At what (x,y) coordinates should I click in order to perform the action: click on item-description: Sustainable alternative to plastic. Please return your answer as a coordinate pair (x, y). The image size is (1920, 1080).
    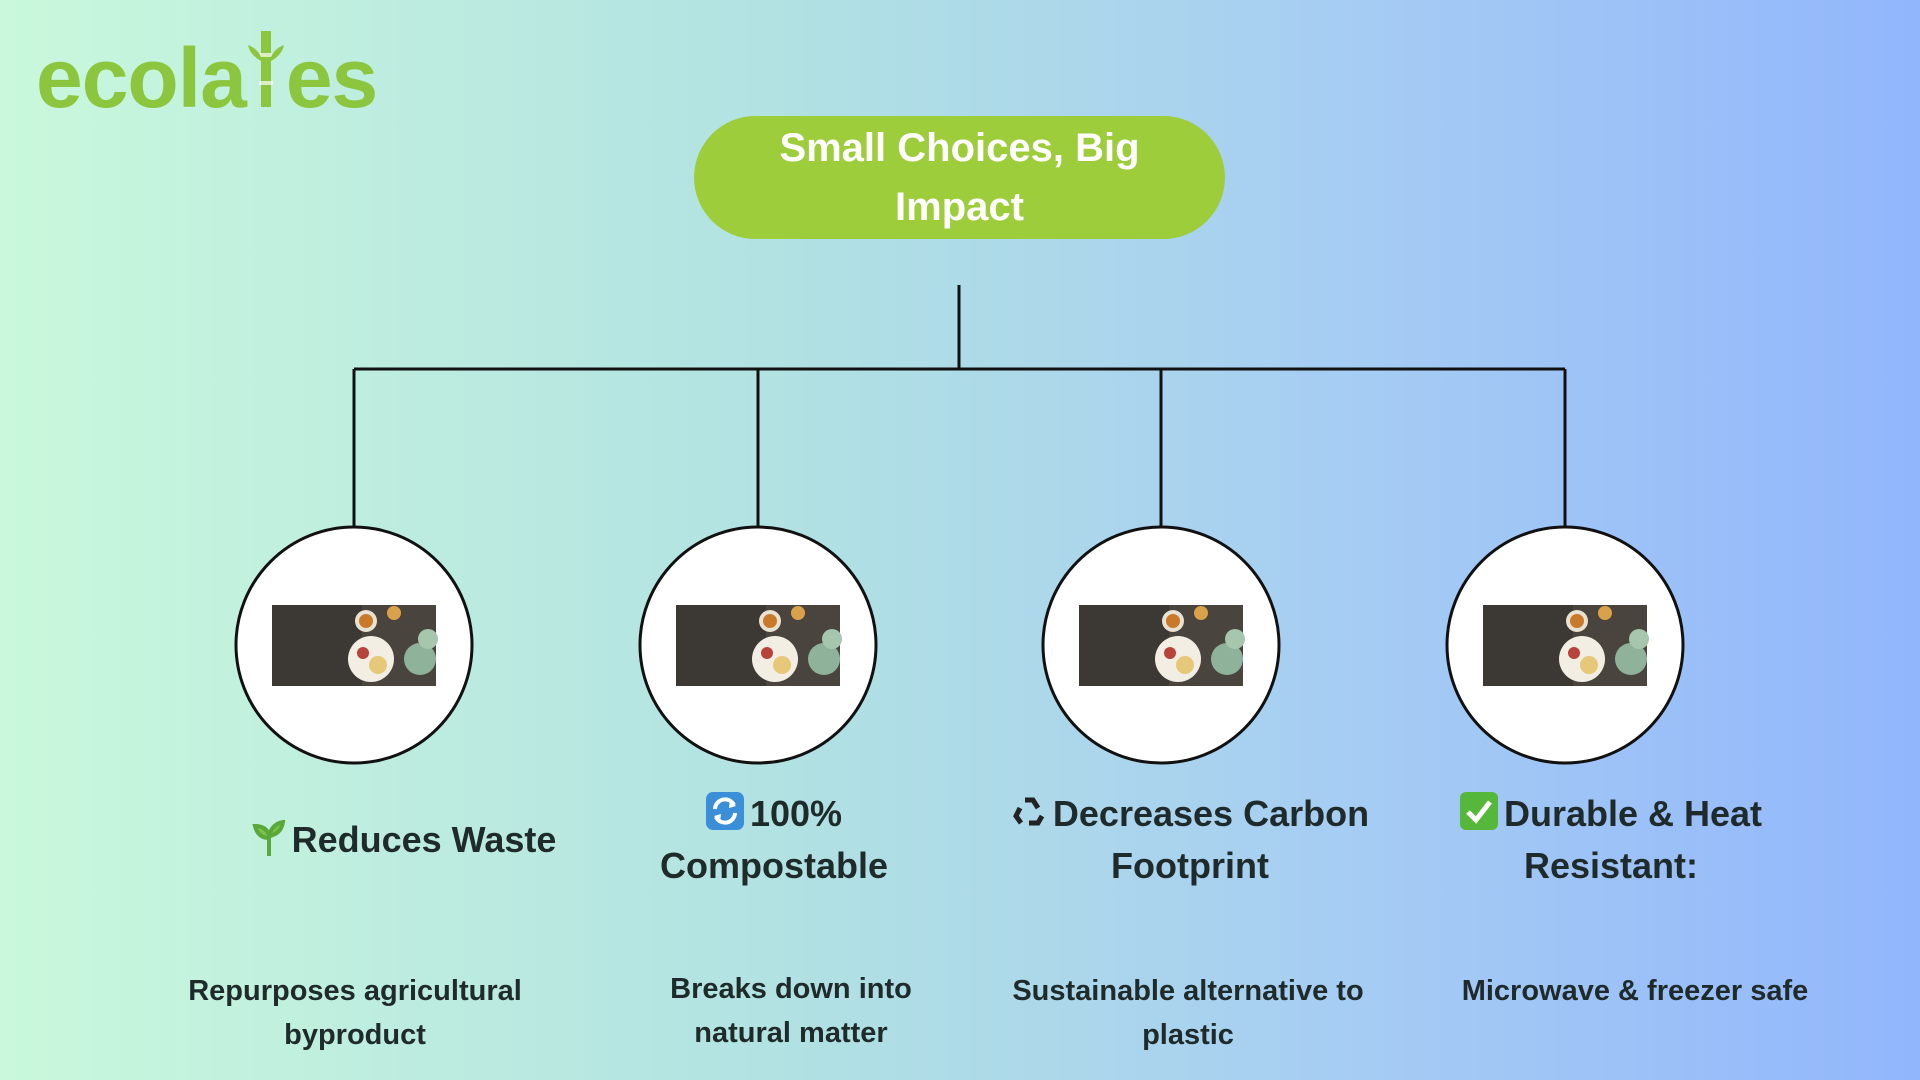
    Looking at the image, I should click on (1188, 1013).